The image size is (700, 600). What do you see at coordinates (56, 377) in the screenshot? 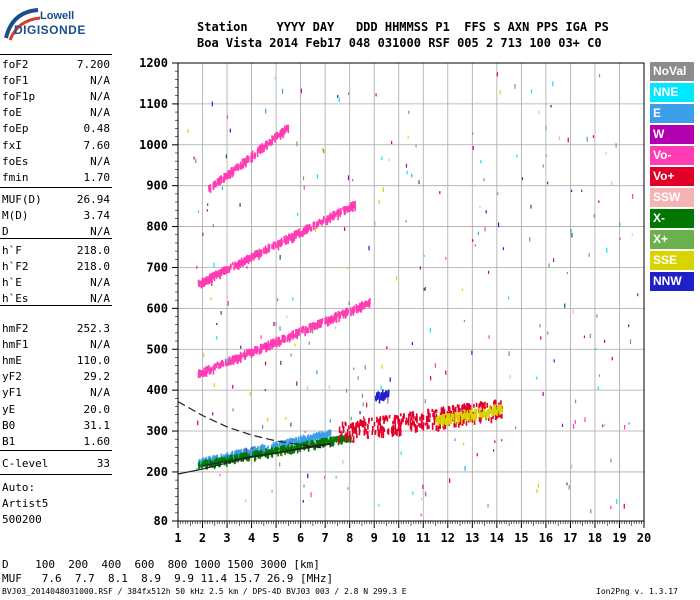
I see `param-row: yF2 29.2` at bounding box center [56, 377].